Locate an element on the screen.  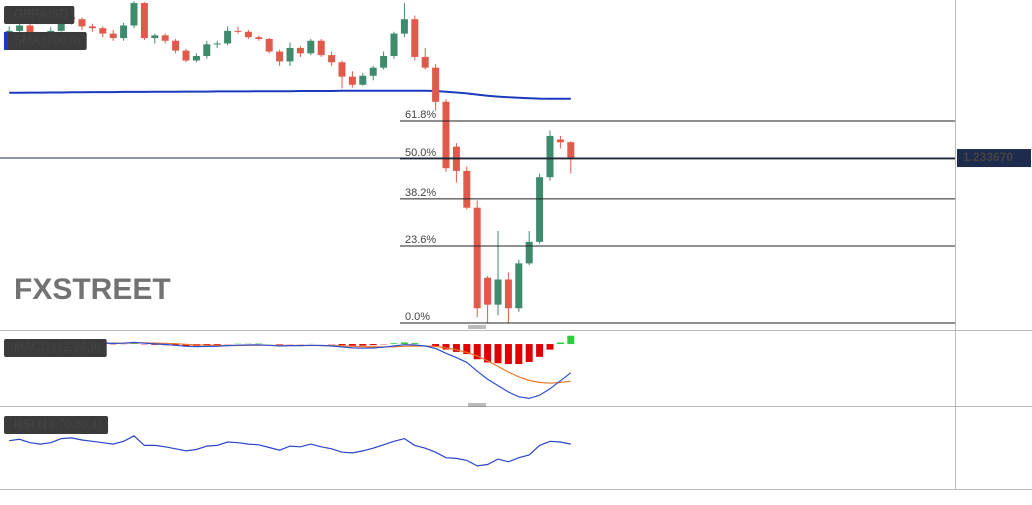
indicator-label: RSI (14,70,30,1) is located at coordinates (56, 425).